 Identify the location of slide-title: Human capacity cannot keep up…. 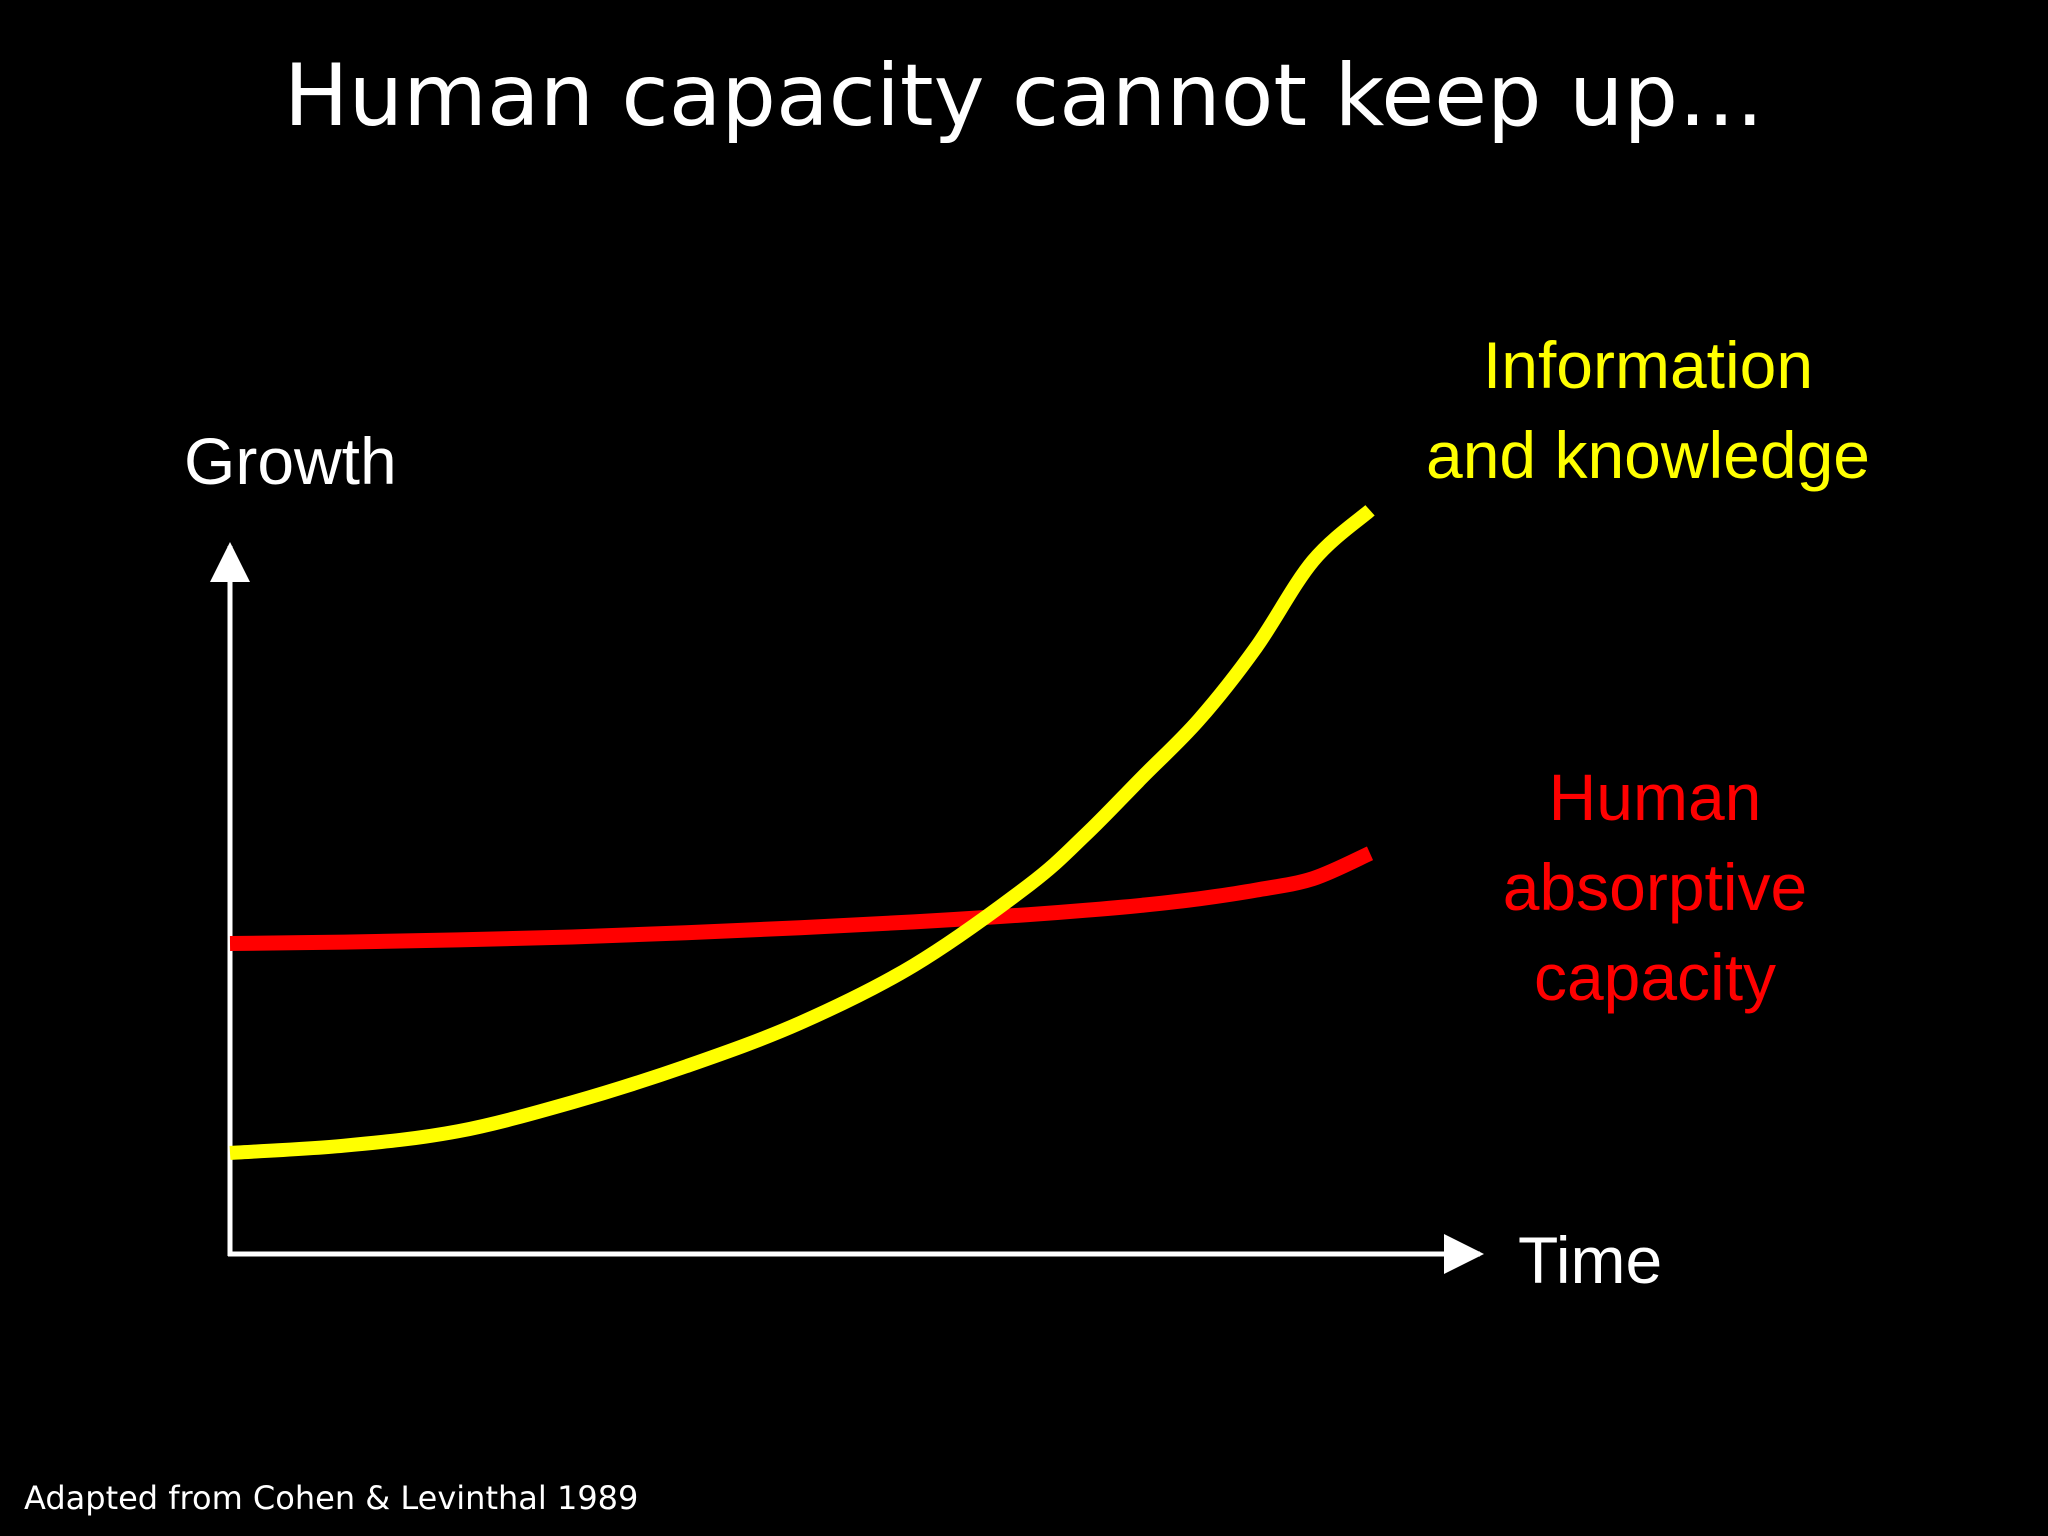
(1024, 96).